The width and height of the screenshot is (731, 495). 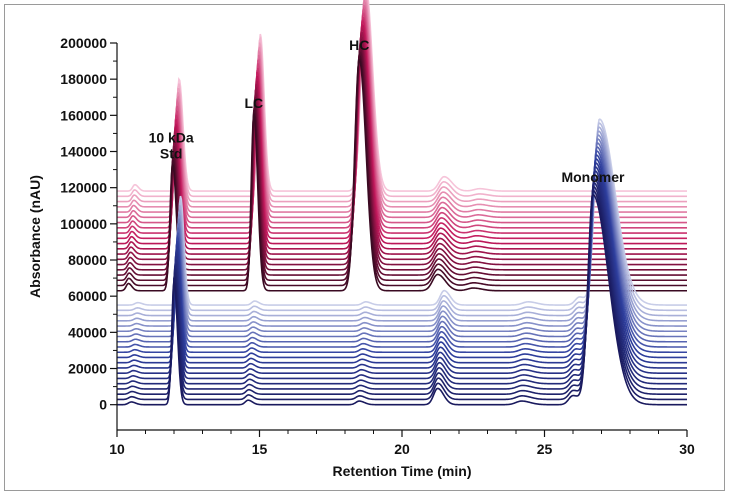 I want to click on y-tick-label: 120000, so click(x=83, y=188).